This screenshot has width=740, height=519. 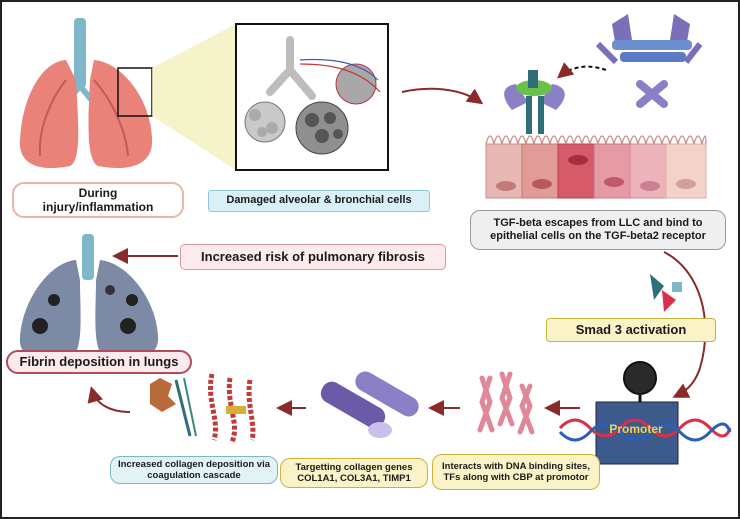 I want to click on fibrosis-risk-label: Increased risk of pulmonary fibrosis, so click(x=313, y=257).